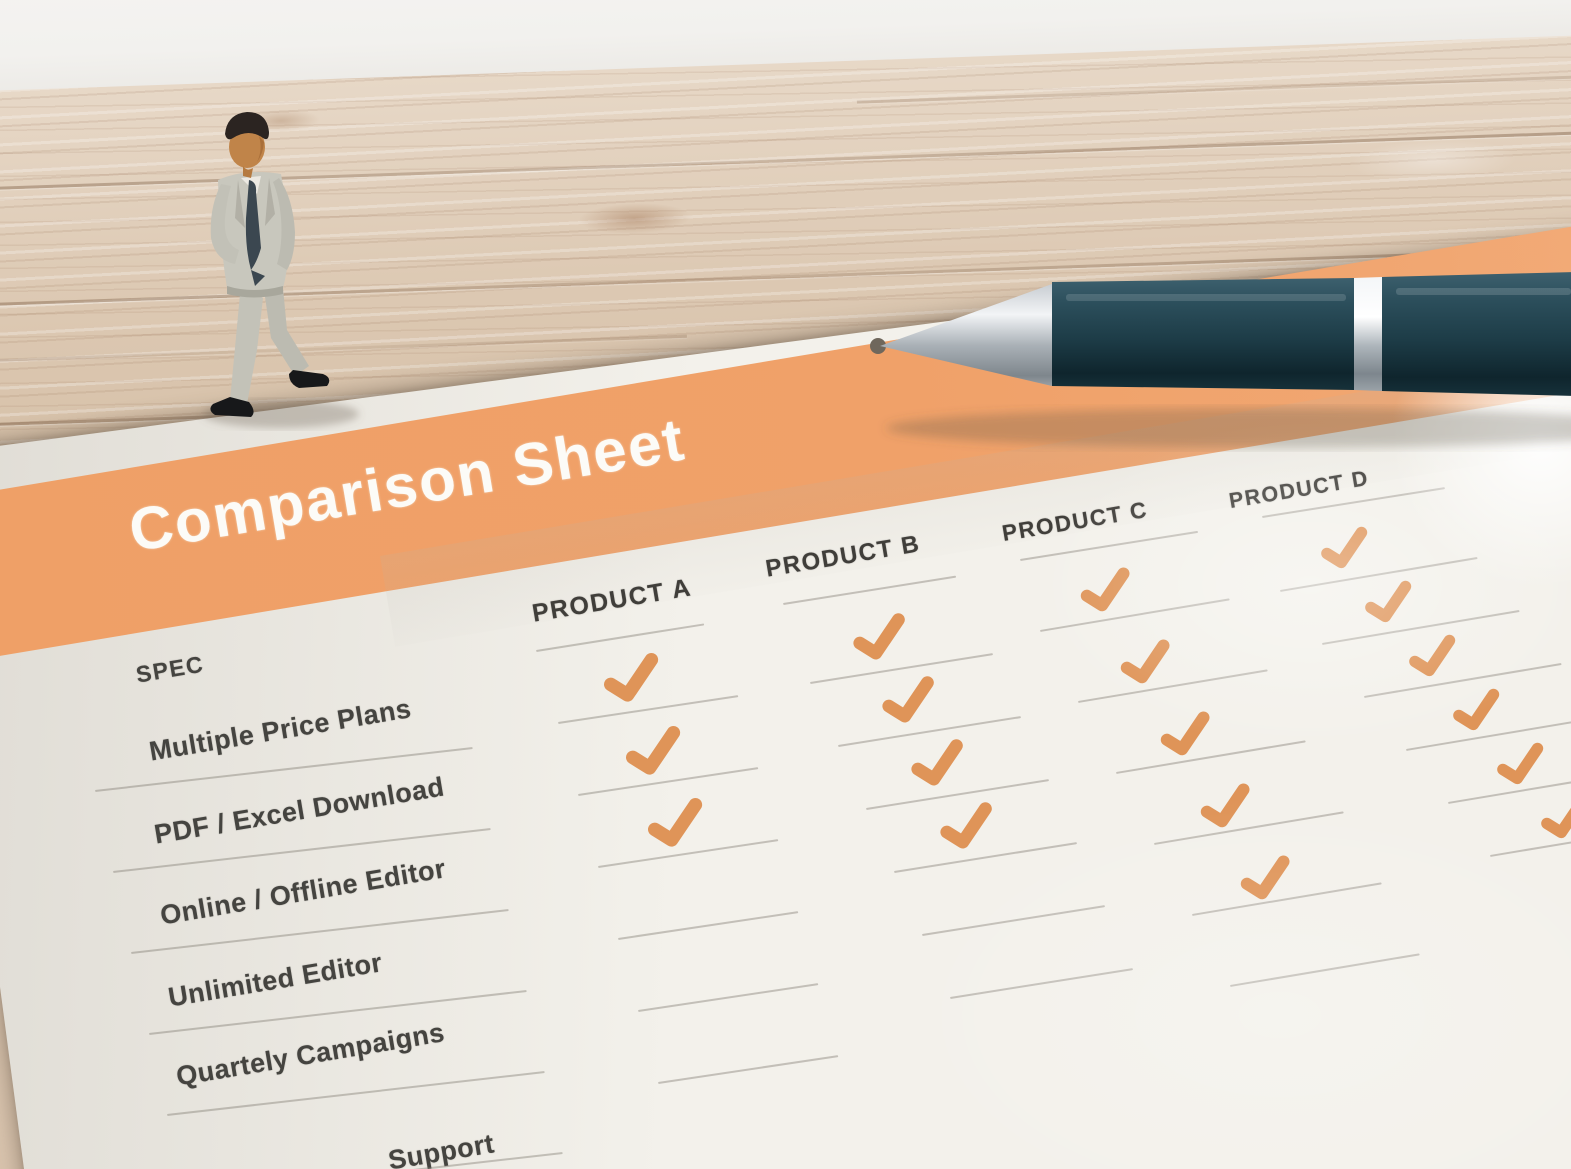 This screenshot has height=1169, width=1571. I want to click on businessman-figurine, so click(281, 270).